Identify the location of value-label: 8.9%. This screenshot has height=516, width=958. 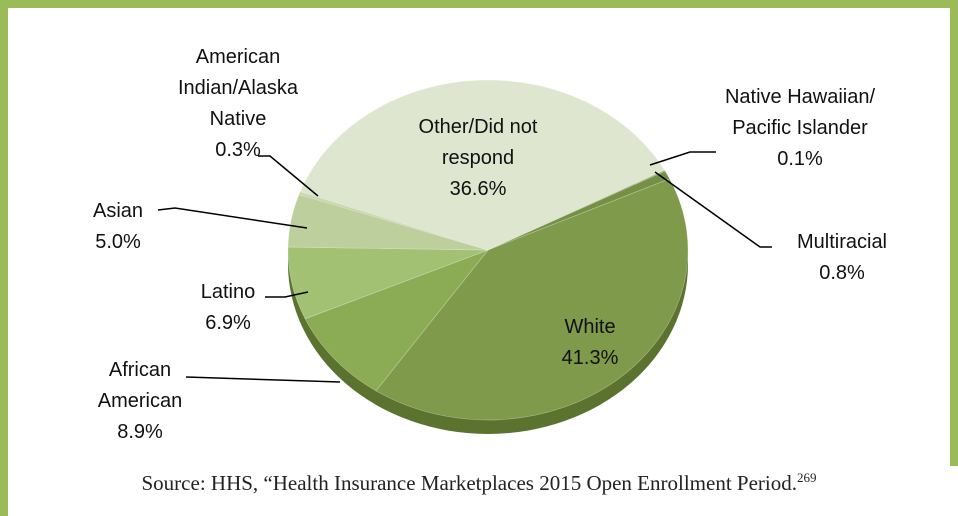
(140, 432).